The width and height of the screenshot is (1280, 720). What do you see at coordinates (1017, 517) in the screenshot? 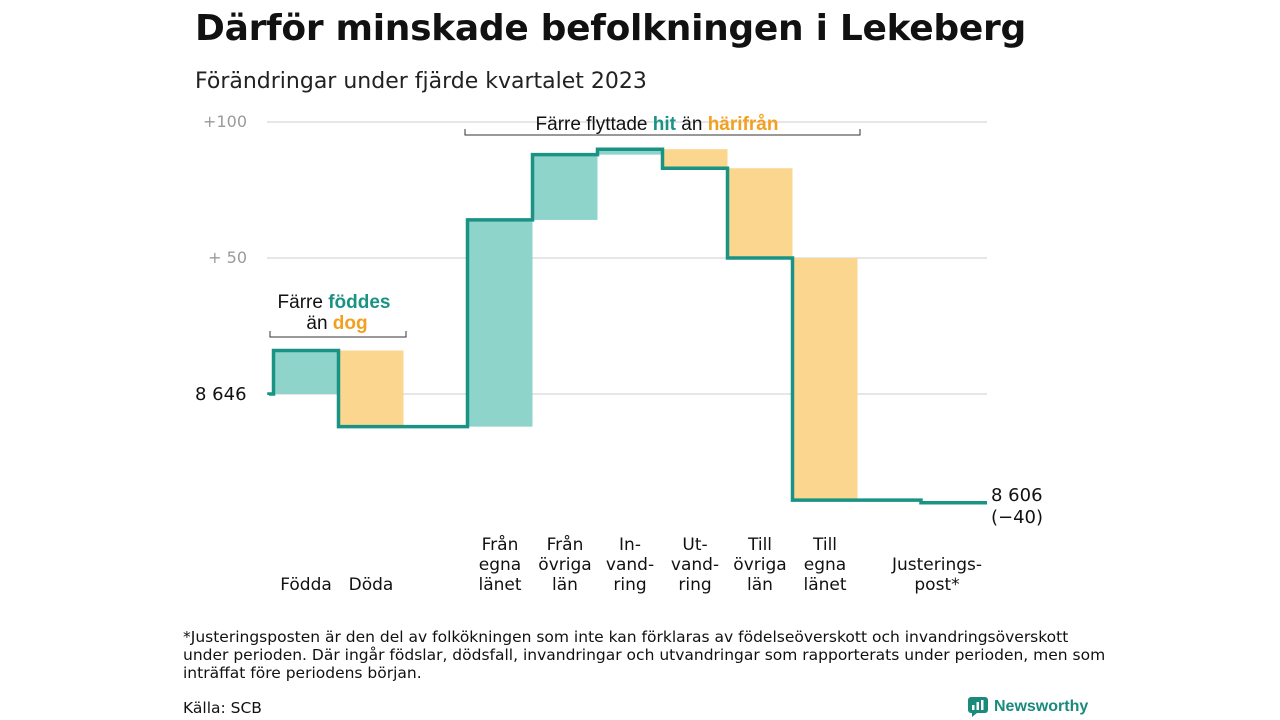
I see `end-value-label: (−40)` at bounding box center [1017, 517].